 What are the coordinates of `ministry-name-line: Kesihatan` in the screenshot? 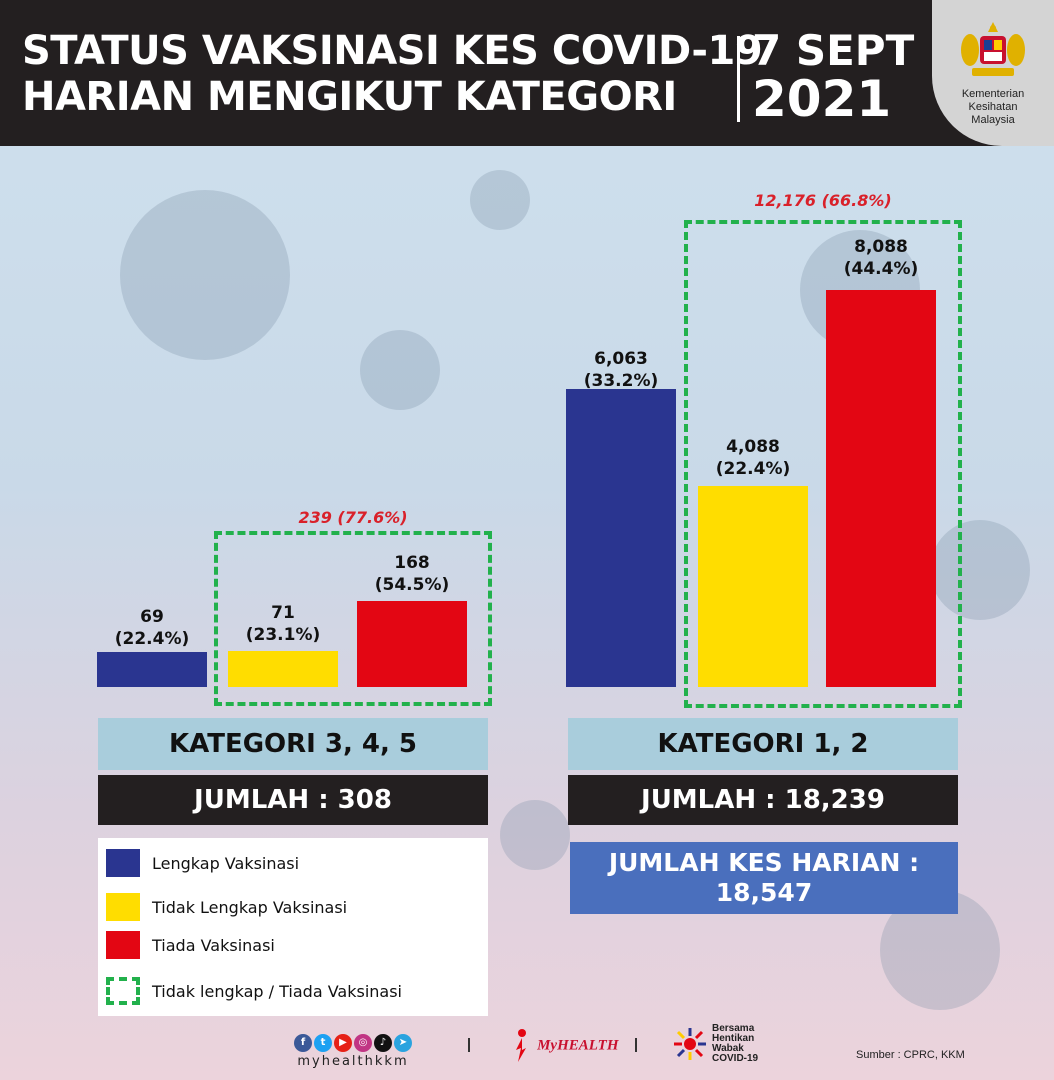 It's located at (993, 107).